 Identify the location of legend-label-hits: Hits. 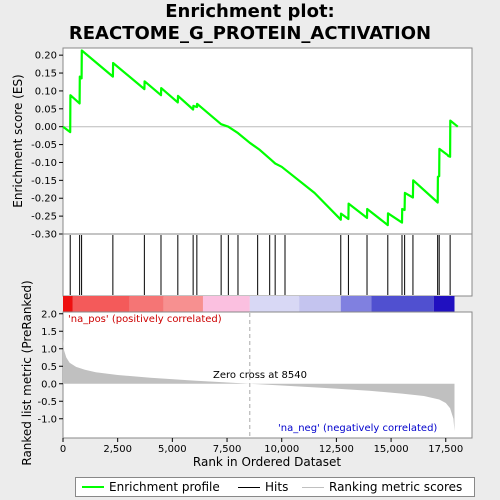
(277, 487).